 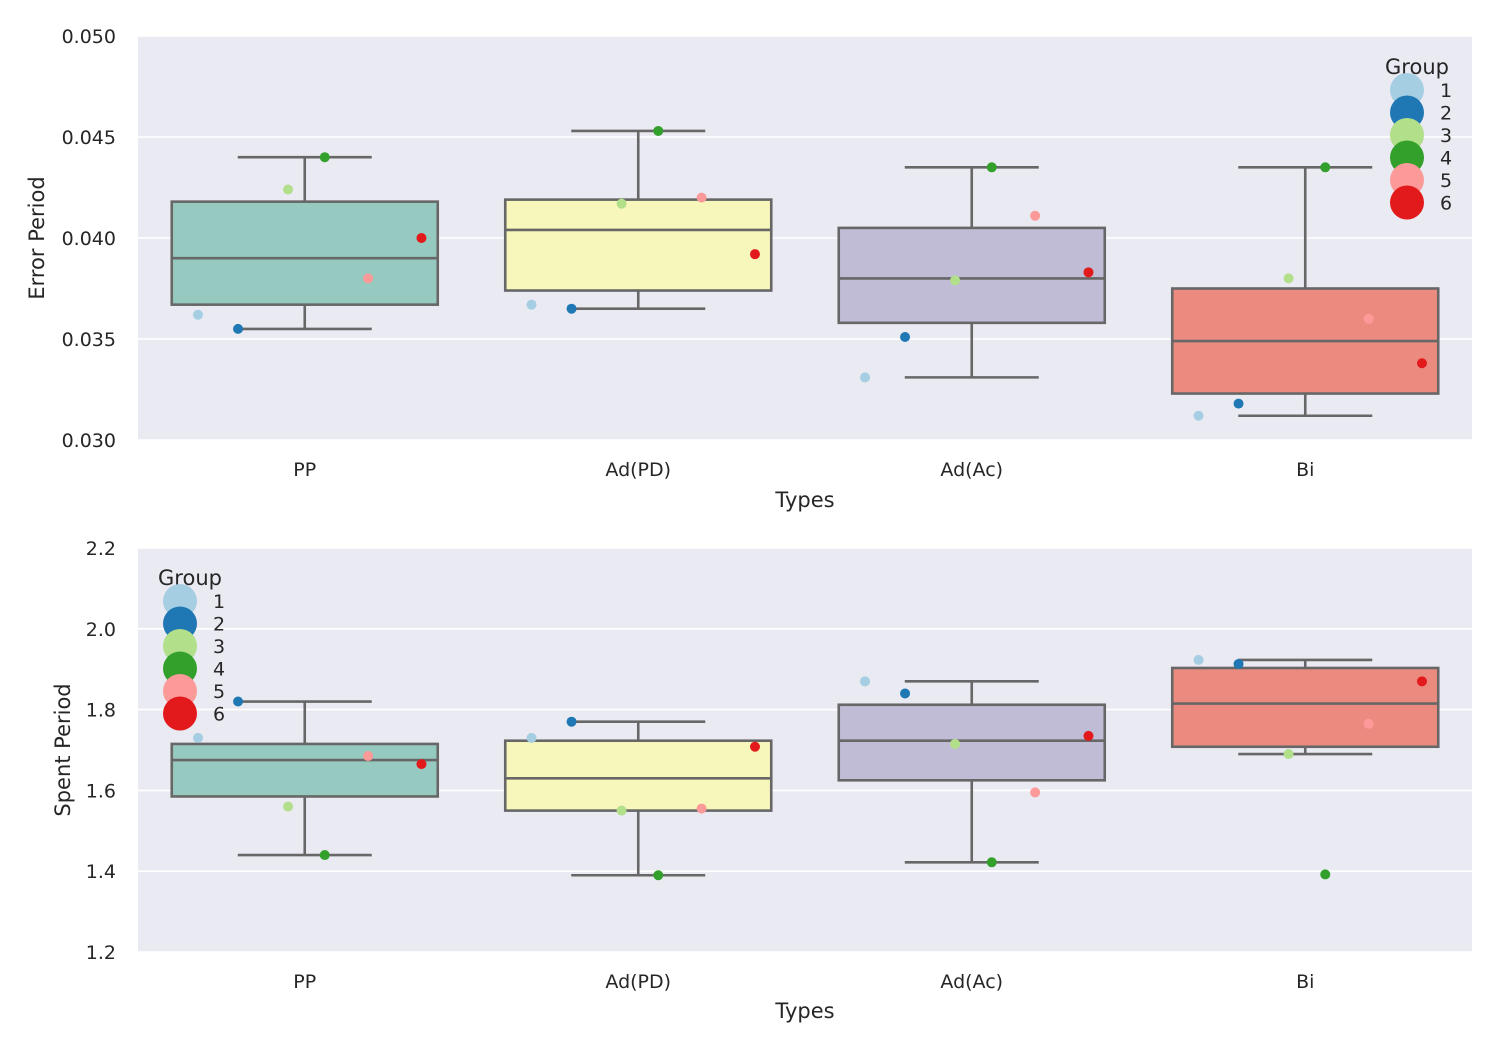 I want to click on legend-title: Group, so click(x=190, y=578).